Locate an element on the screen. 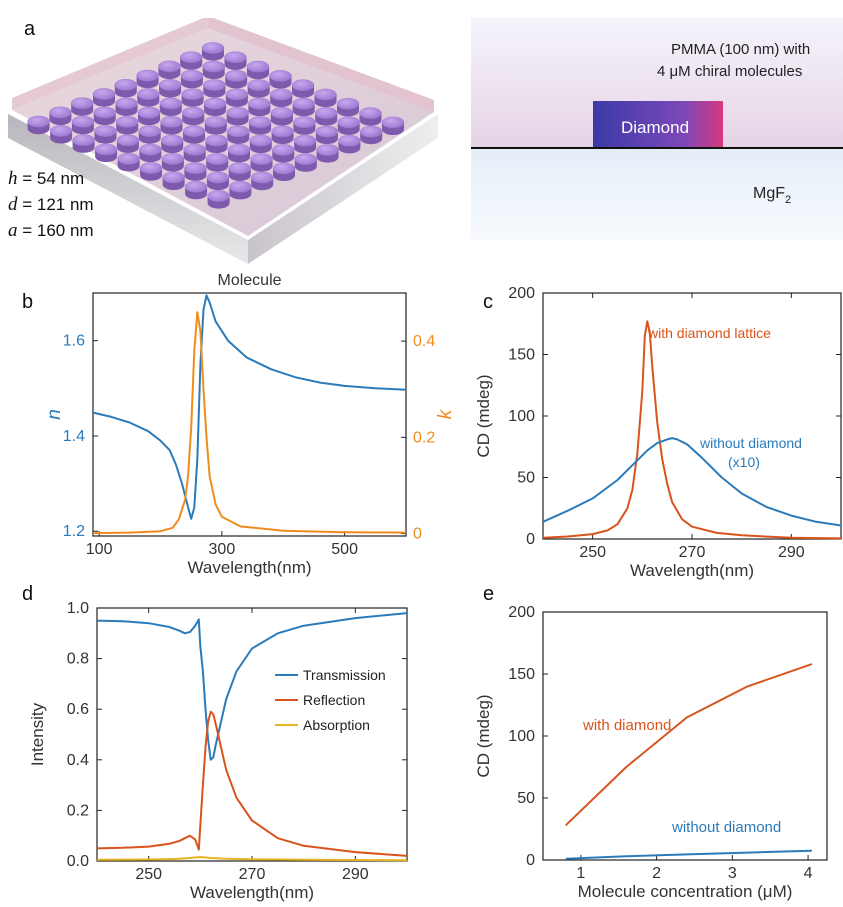 This screenshot has height=907, width=843. y-tick-label-d: 0.0 is located at coordinates (78, 861).